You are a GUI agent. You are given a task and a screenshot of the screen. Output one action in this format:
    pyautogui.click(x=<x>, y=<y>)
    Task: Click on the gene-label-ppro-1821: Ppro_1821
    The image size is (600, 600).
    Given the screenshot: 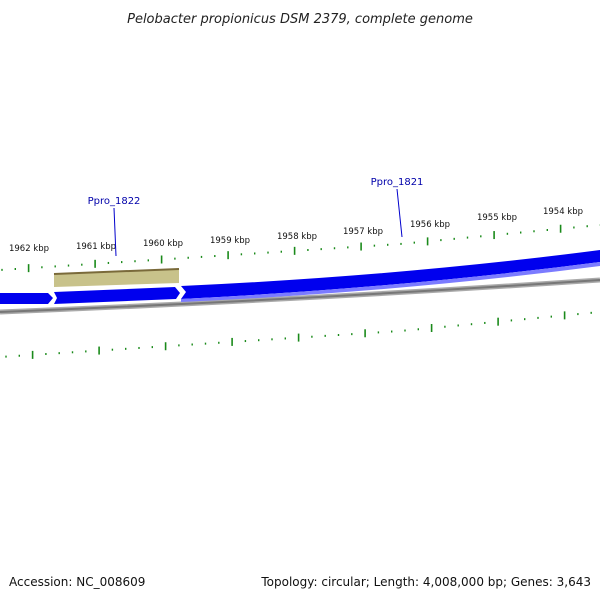 What is the action you would take?
    pyautogui.click(x=397, y=207)
    